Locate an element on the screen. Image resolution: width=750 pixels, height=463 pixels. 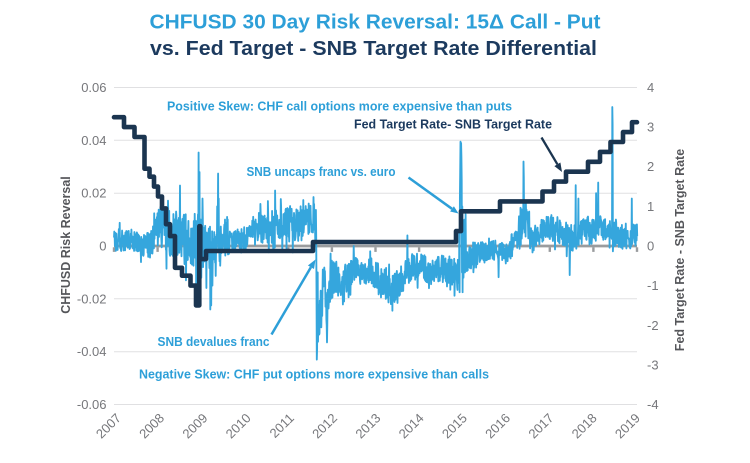
svg-text: -0.02 is located at coordinates (92, 298).